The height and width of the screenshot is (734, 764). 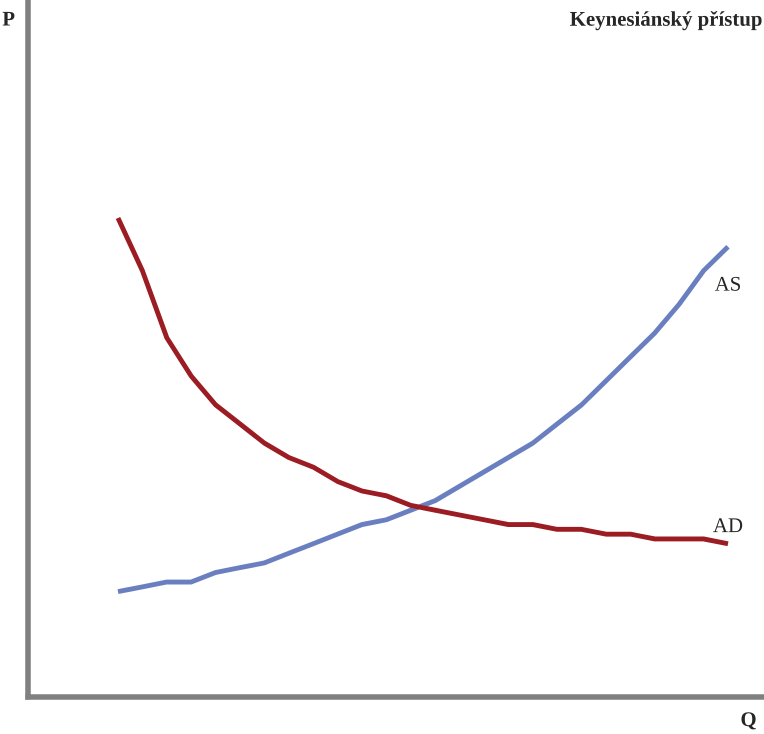 What do you see at coordinates (727, 283) in the screenshot?
I see `series-label: AS` at bounding box center [727, 283].